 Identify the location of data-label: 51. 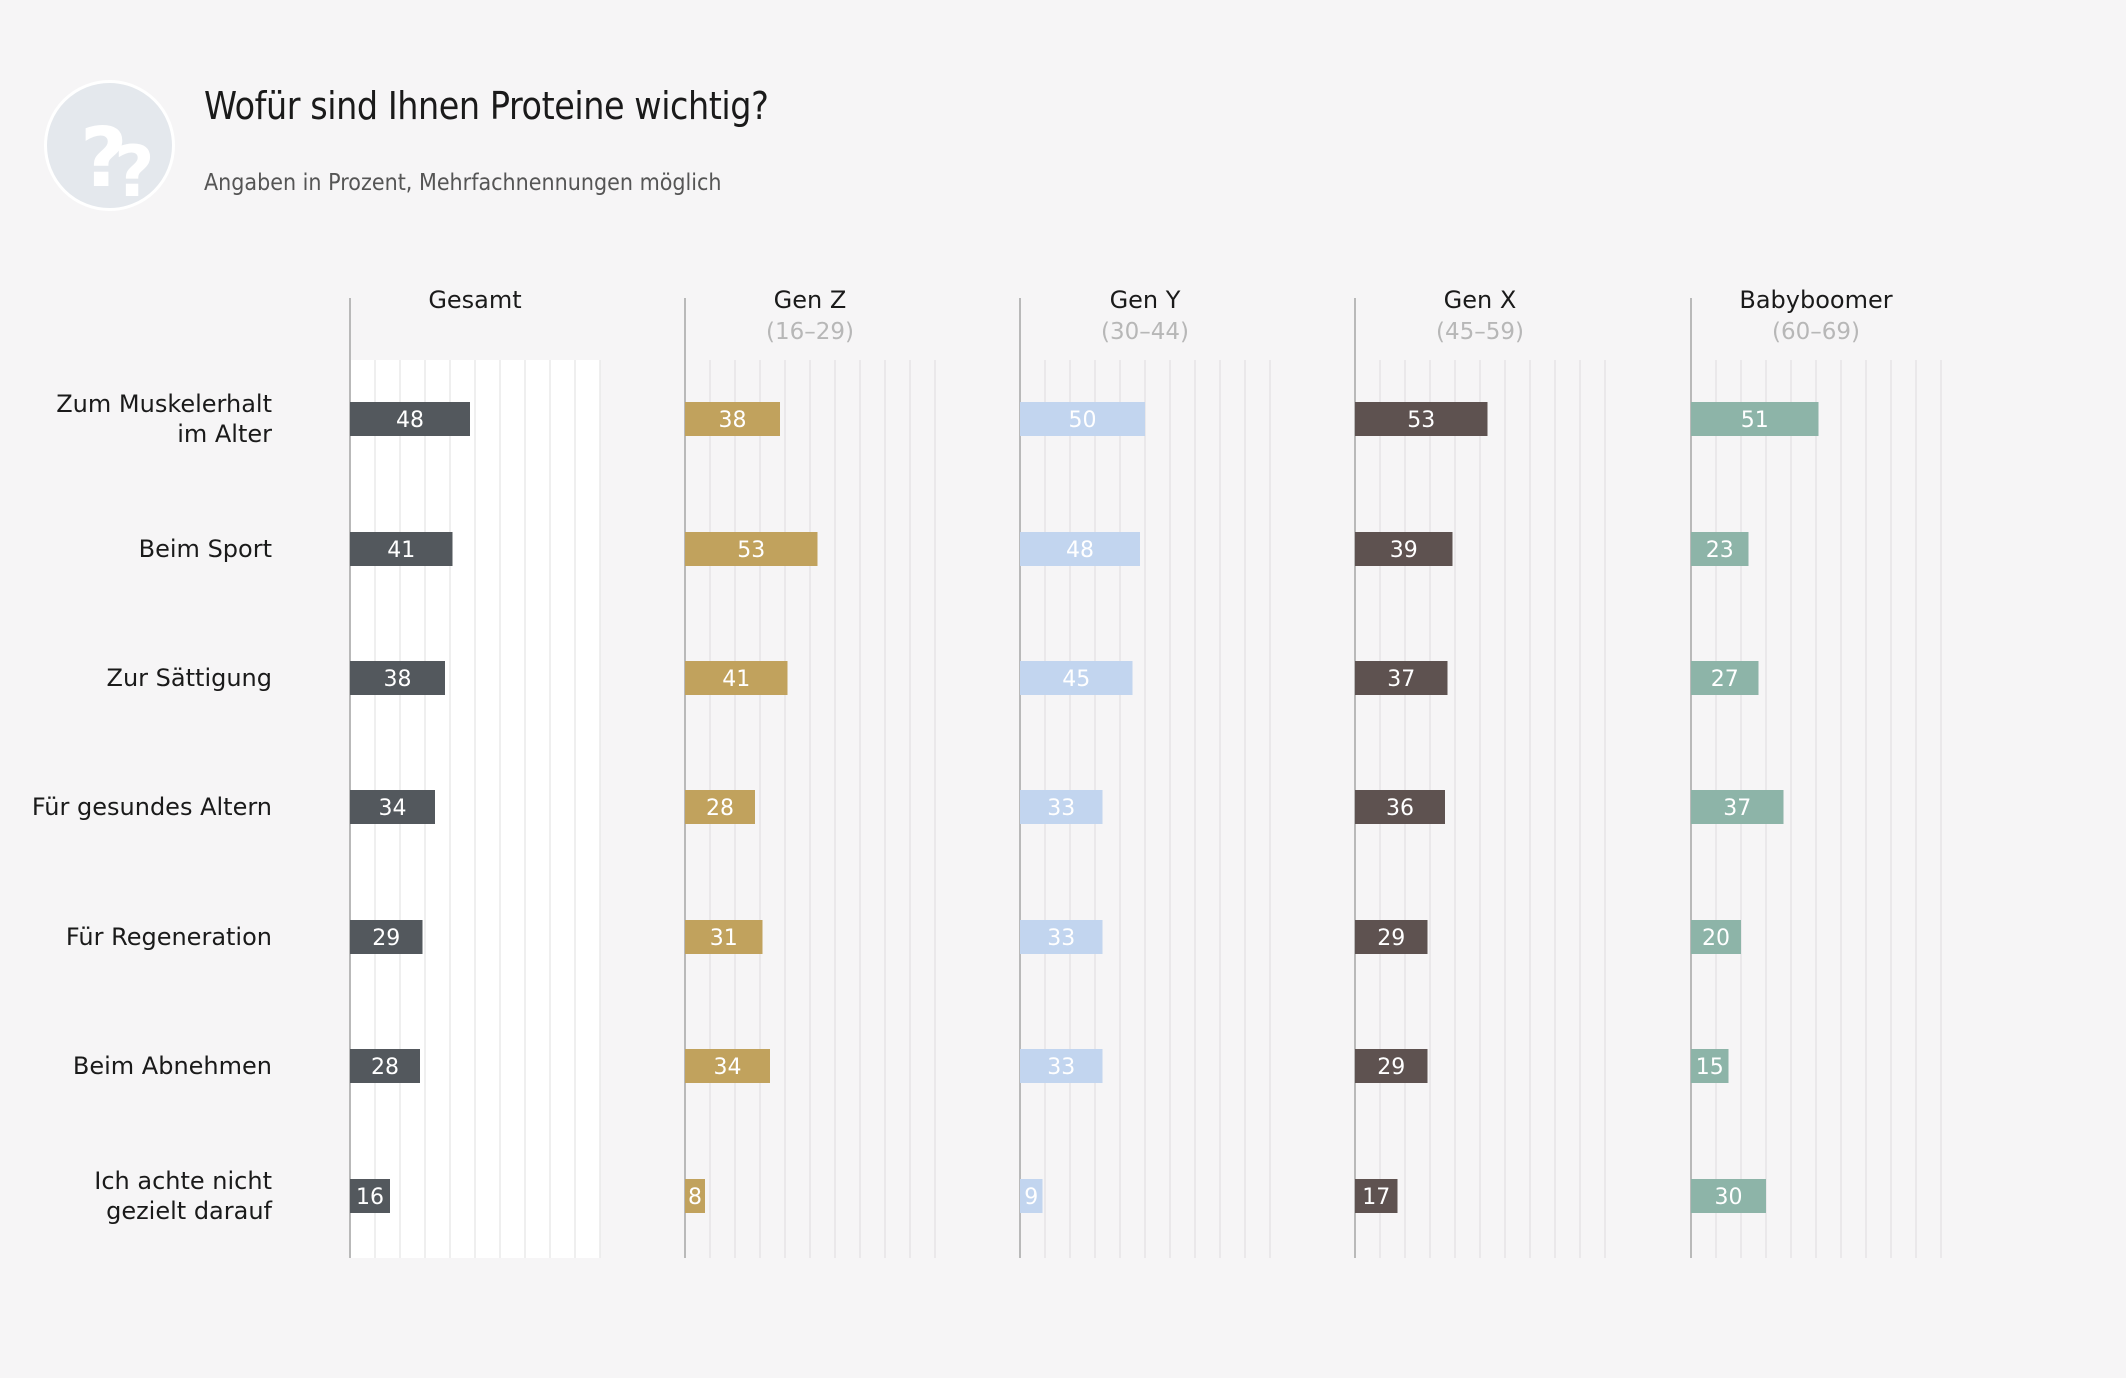
(1755, 420).